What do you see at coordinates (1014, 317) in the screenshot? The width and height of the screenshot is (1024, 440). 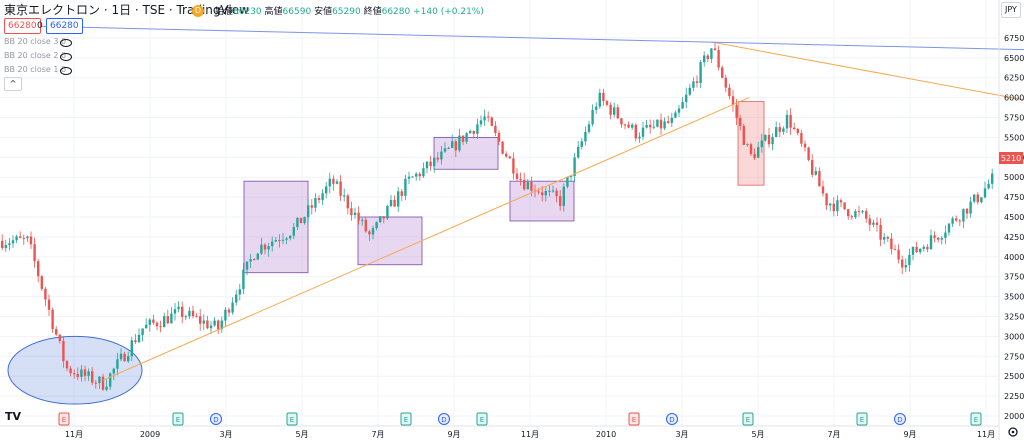 I see `price-tick-label: 3250` at bounding box center [1014, 317].